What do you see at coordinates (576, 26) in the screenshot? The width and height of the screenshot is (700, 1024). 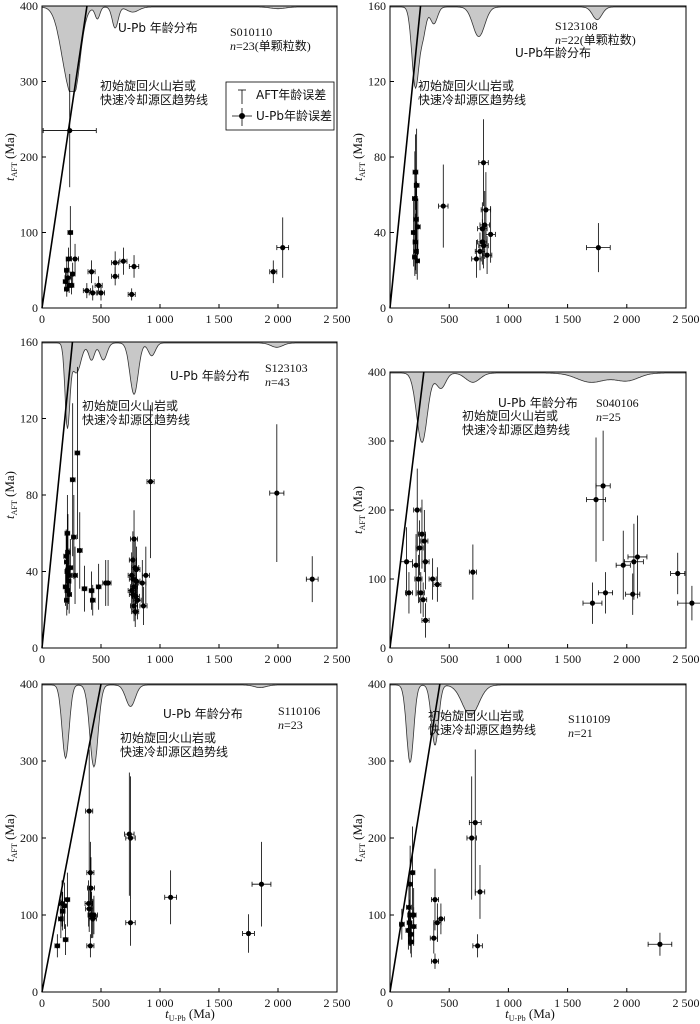 I see `sample-id: S123108` at bounding box center [576, 26].